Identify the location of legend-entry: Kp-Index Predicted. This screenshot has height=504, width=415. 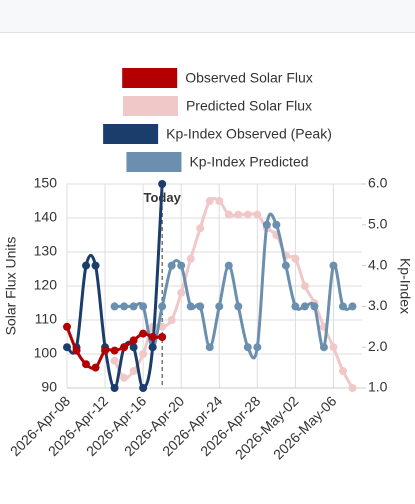
(217, 162).